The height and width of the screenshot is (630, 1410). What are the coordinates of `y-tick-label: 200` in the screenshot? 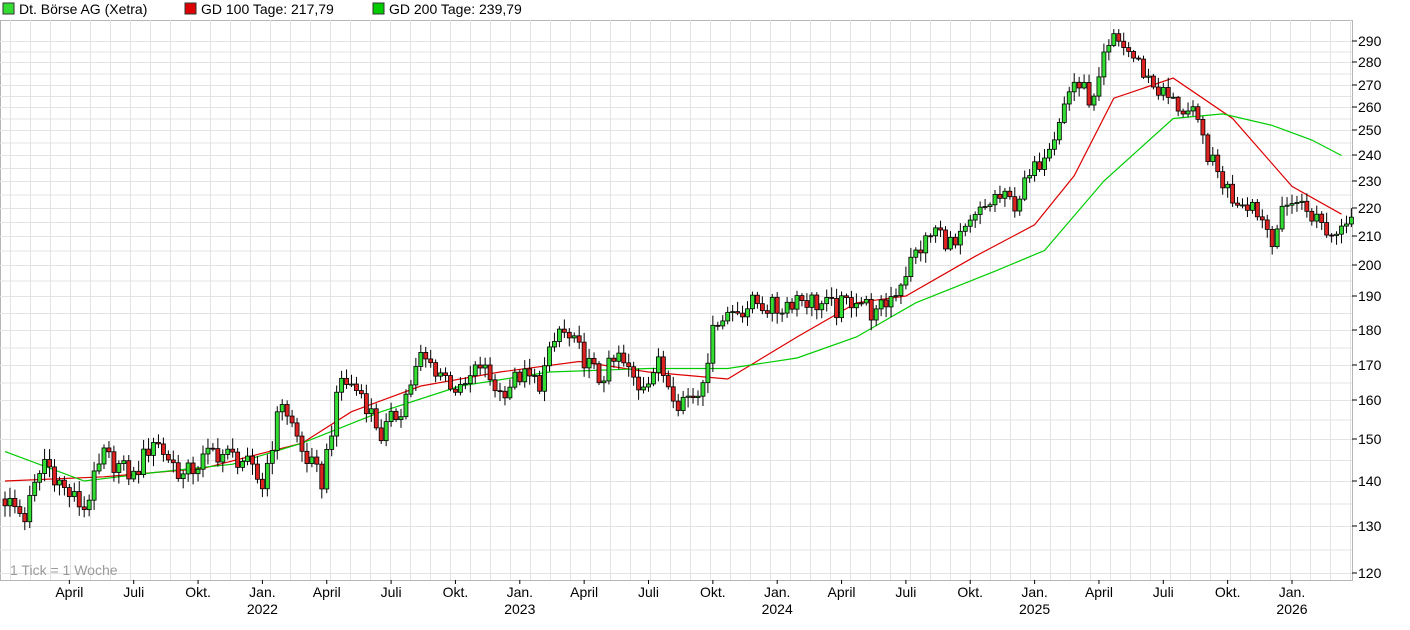 It's located at (1370, 265).